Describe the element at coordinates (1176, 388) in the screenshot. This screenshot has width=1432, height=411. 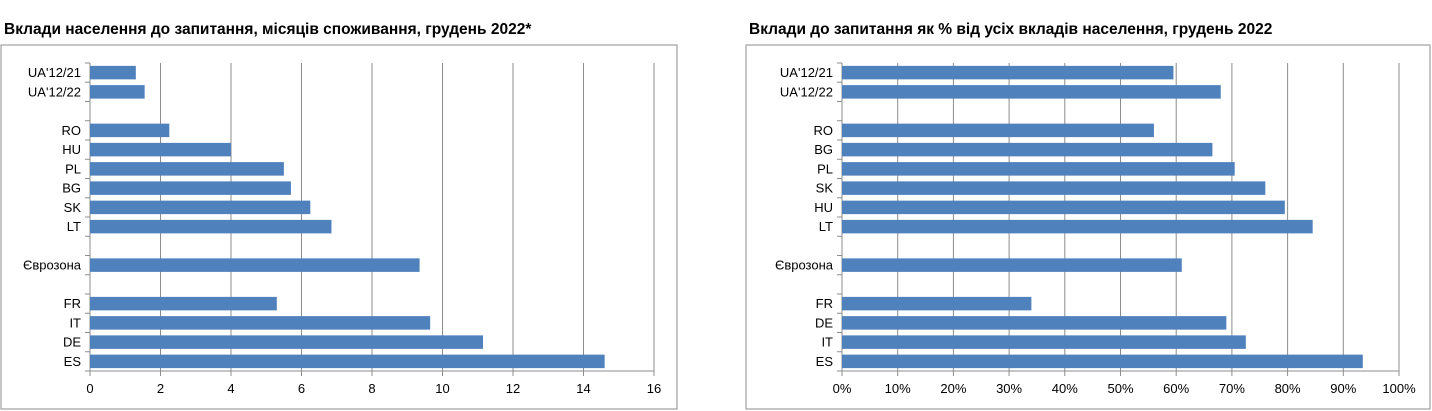
I see `x-tick-label: 60%` at that location.